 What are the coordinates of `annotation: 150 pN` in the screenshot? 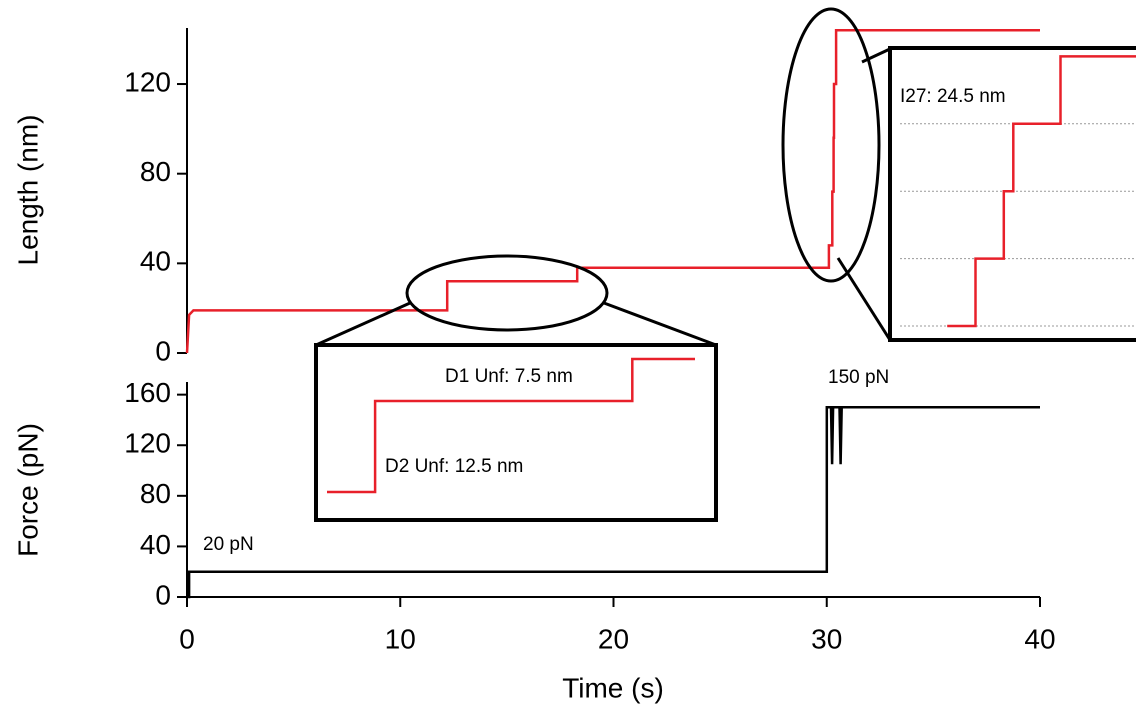 It's located at (858, 377).